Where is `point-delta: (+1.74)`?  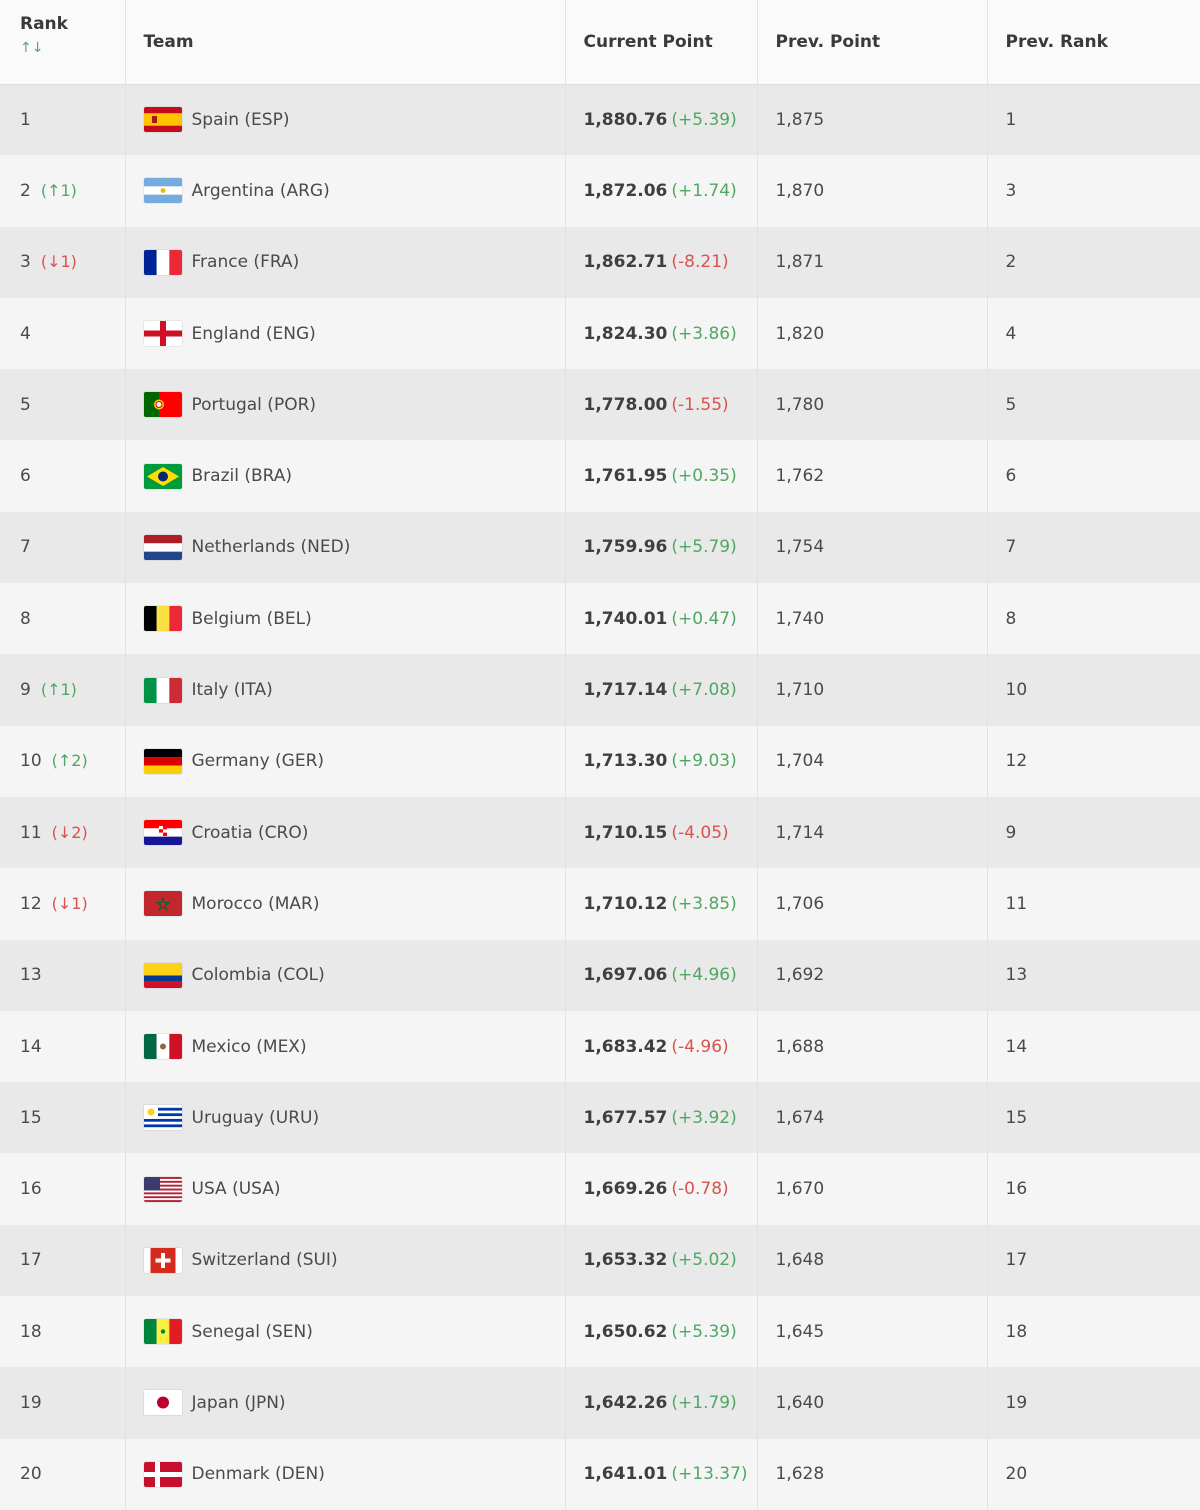
point-delta: (+1.74) is located at coordinates (704, 190).